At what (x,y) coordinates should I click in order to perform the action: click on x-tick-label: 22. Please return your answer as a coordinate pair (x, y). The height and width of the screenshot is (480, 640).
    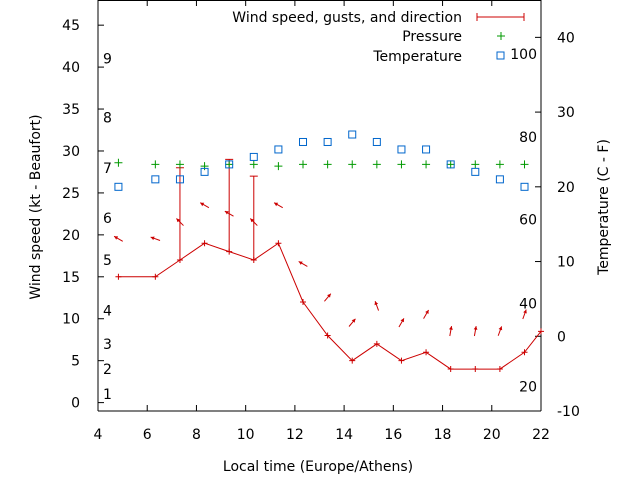
    Looking at the image, I should click on (541, 435).